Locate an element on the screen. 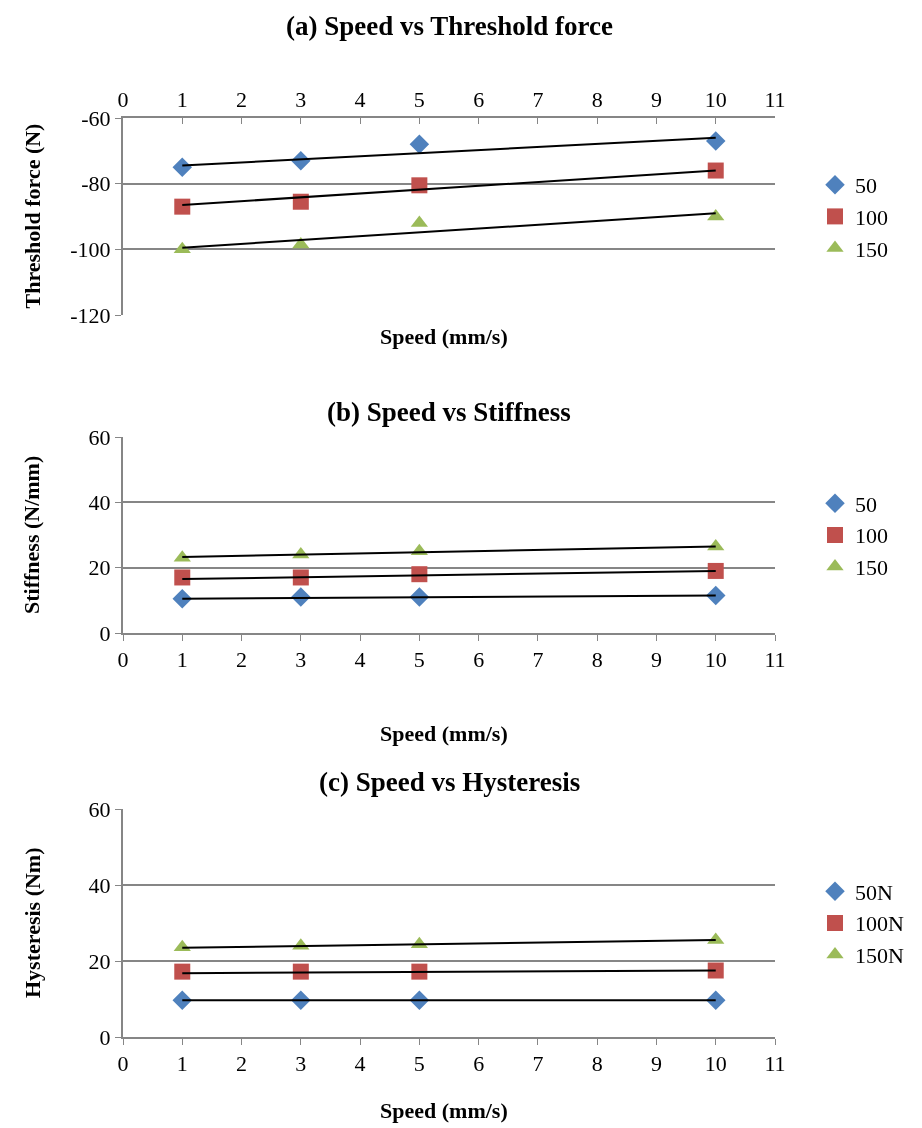  legend-label: 150N is located at coordinates (879, 956).